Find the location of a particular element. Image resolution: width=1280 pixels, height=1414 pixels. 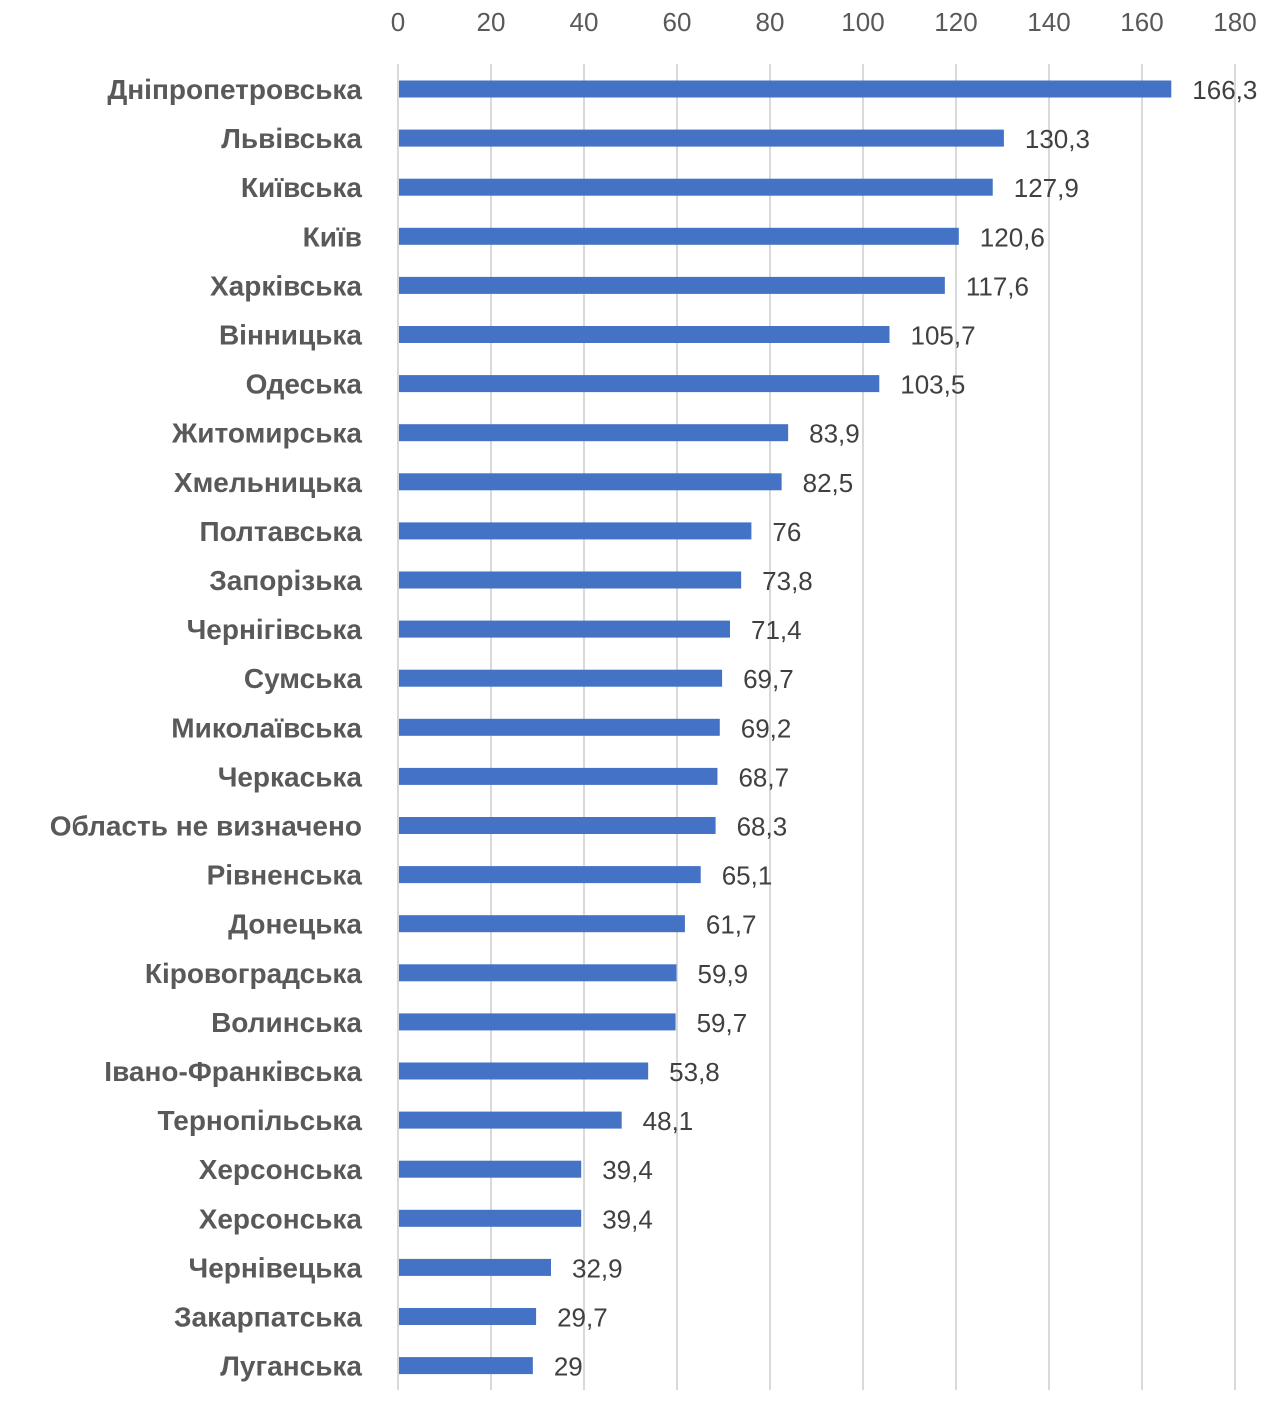

category-label: Чернівецька is located at coordinates (276, 1267).